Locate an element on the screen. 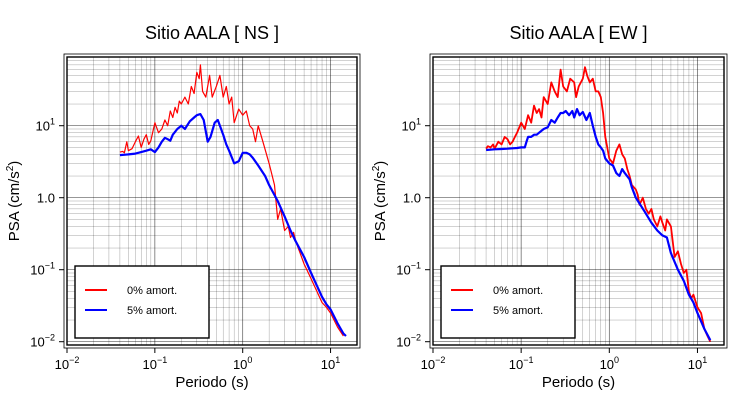  chart-title: Sitio AALA [ EW ] is located at coordinates (578, 33).